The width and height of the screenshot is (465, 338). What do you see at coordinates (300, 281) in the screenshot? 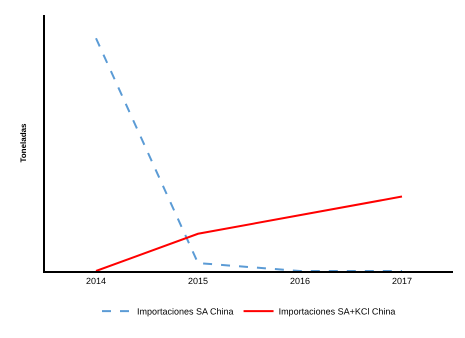
I see `x-tick-label: 2016` at bounding box center [300, 281].